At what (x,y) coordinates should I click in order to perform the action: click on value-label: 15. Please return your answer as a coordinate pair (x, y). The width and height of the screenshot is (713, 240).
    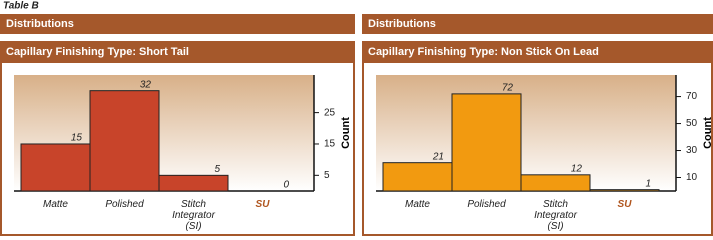
    Looking at the image, I should click on (77, 138).